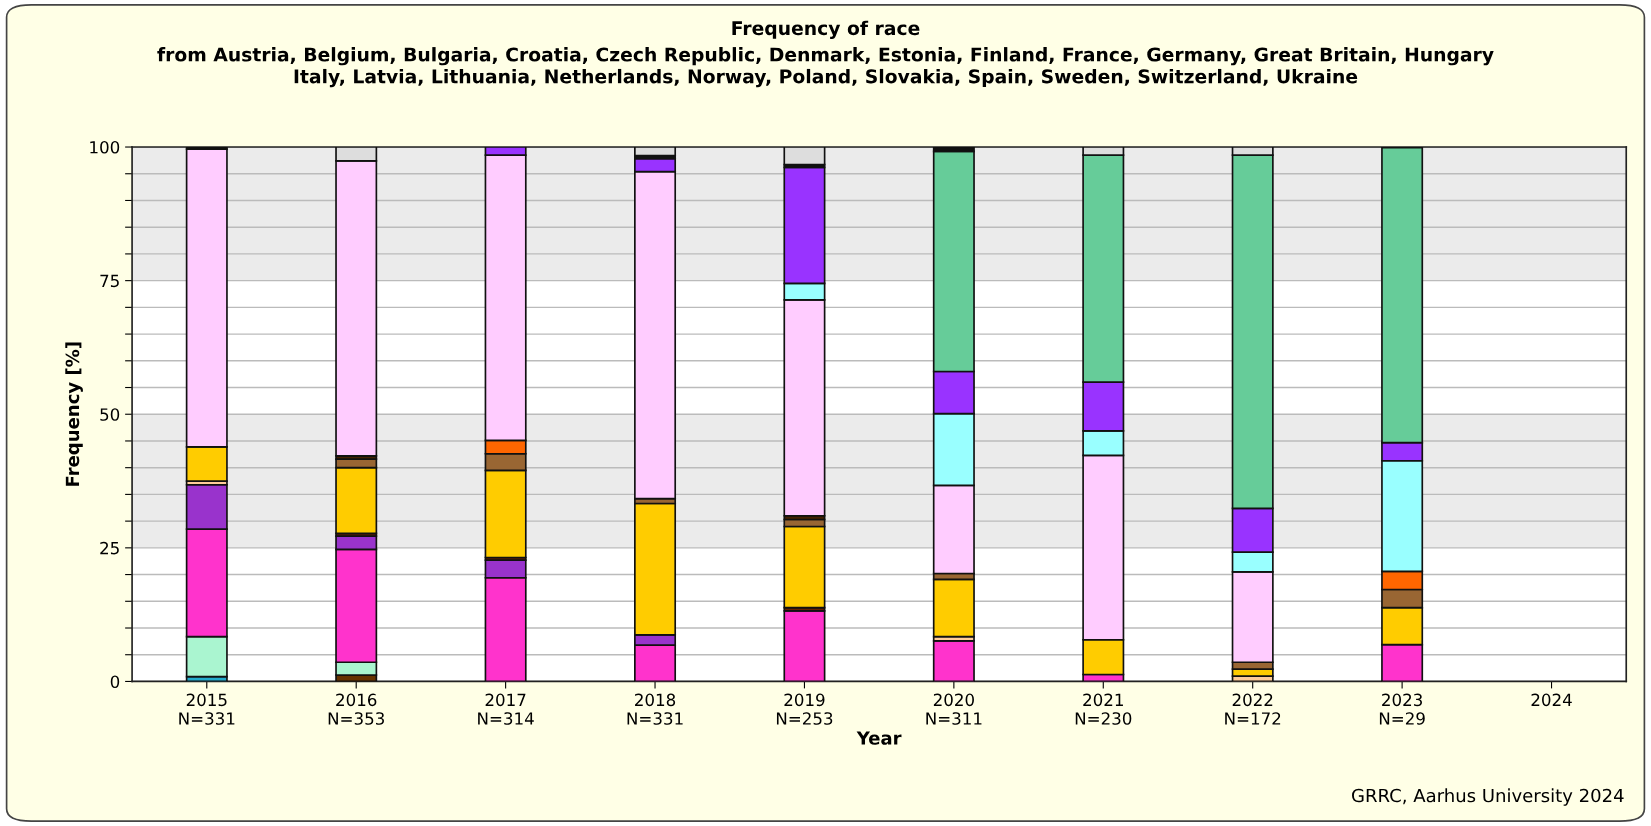 The height and width of the screenshot is (826, 1651). I want to click on y-tick-label: 0, so click(115, 682).